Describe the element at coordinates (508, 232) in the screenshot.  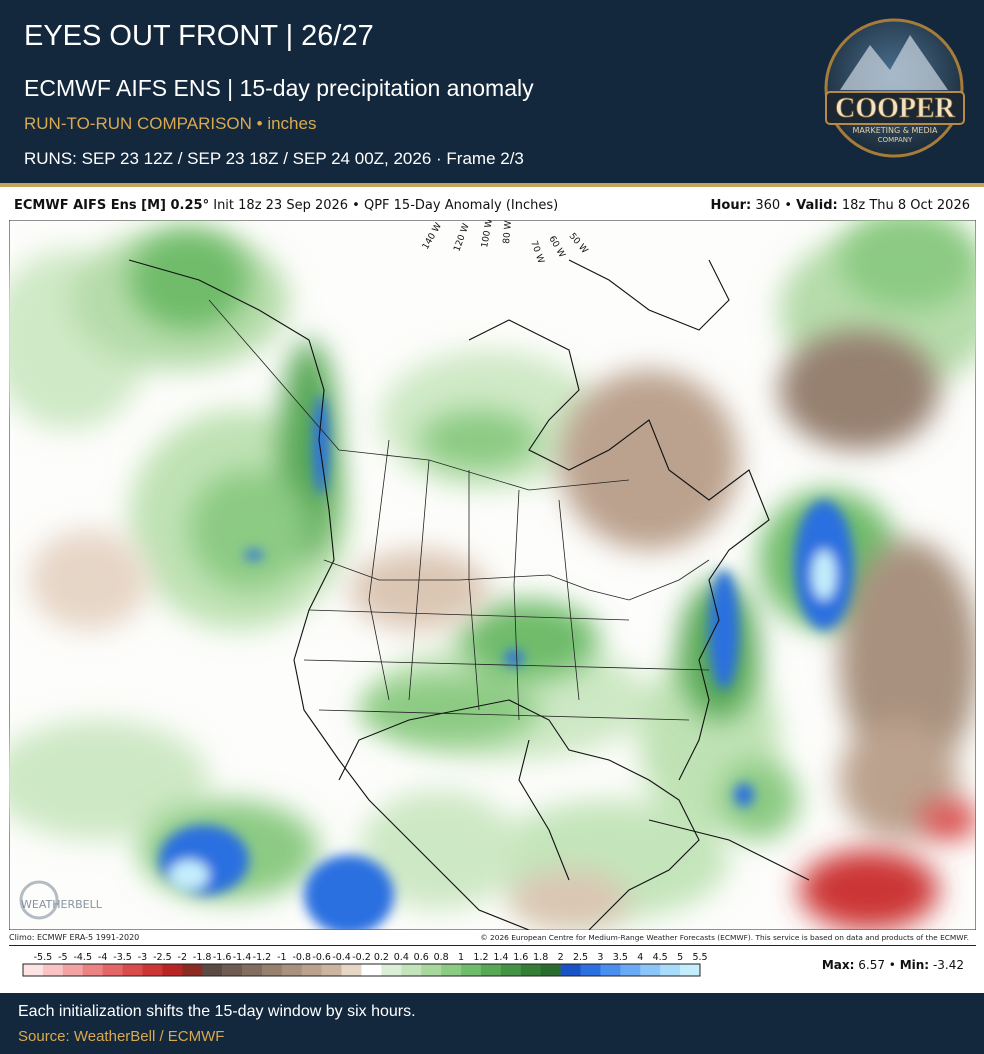
I see `longitude-label: 80 W` at that location.